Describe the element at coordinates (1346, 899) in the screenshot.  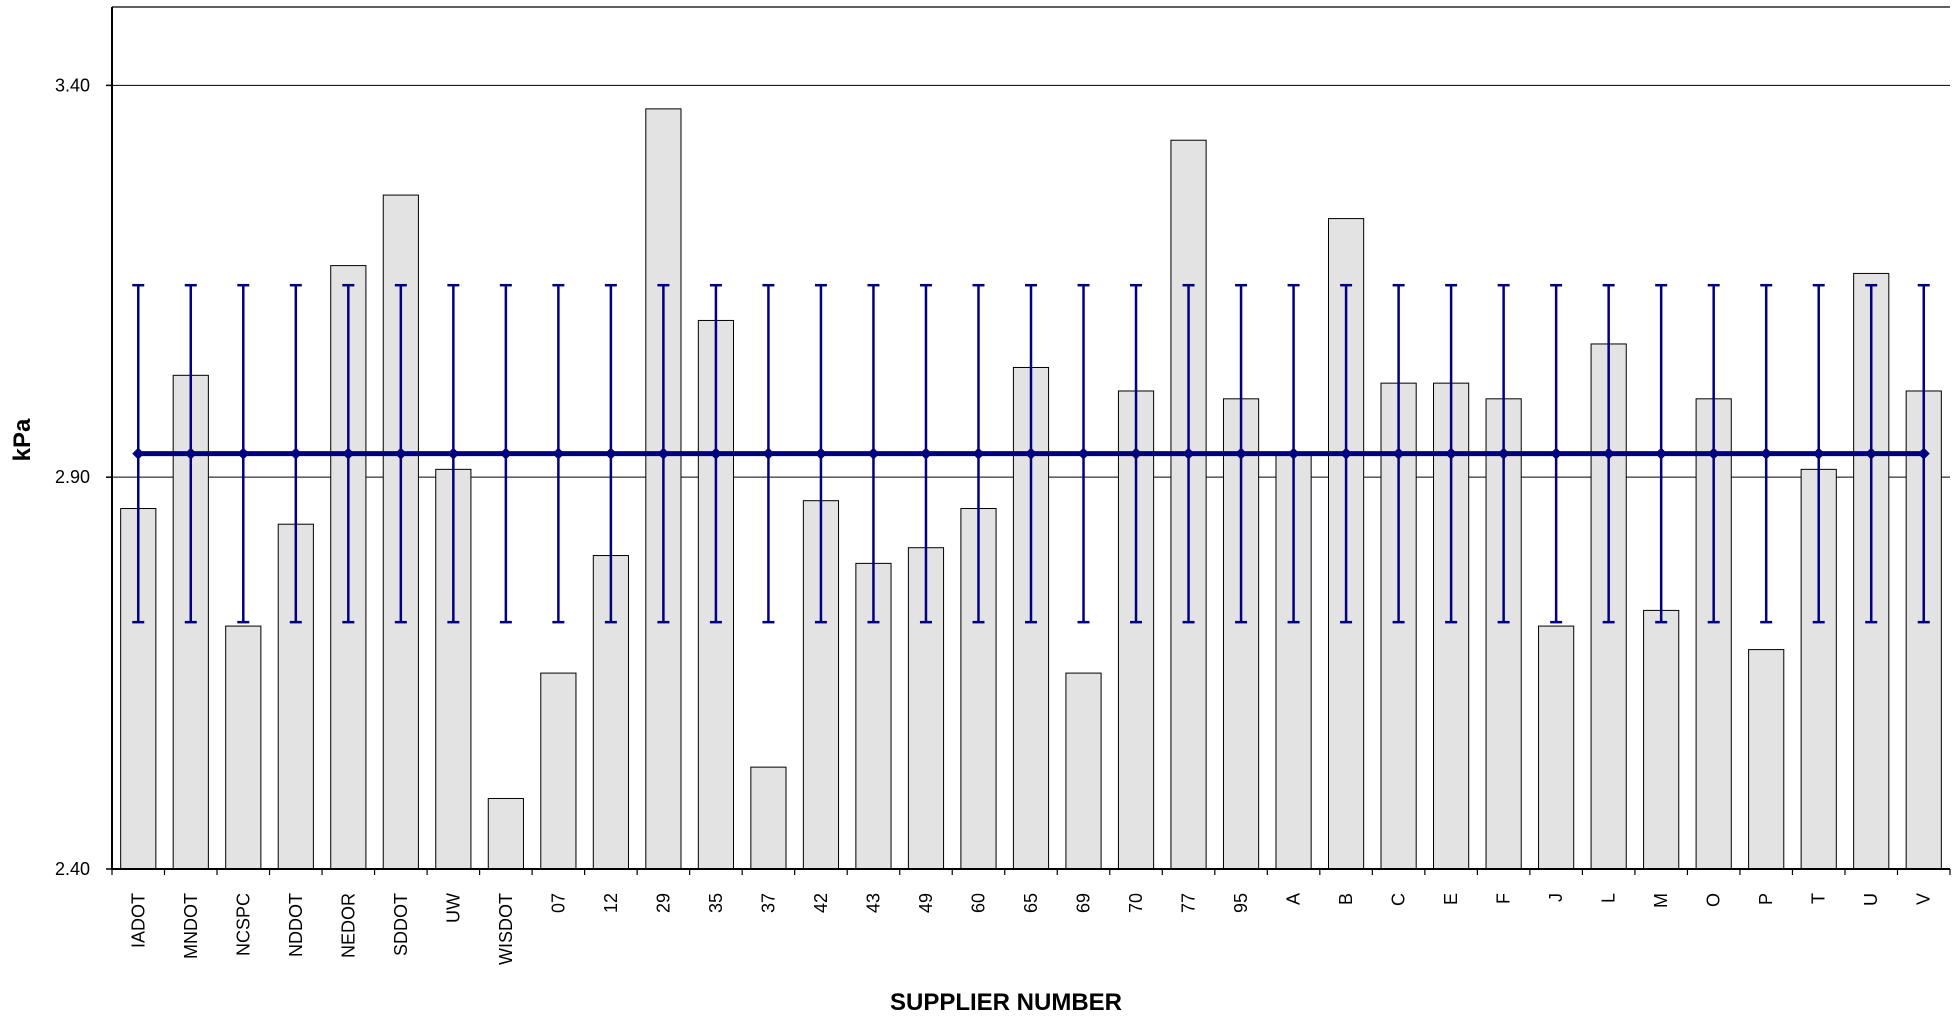
I see `x-tick-label: B` at that location.